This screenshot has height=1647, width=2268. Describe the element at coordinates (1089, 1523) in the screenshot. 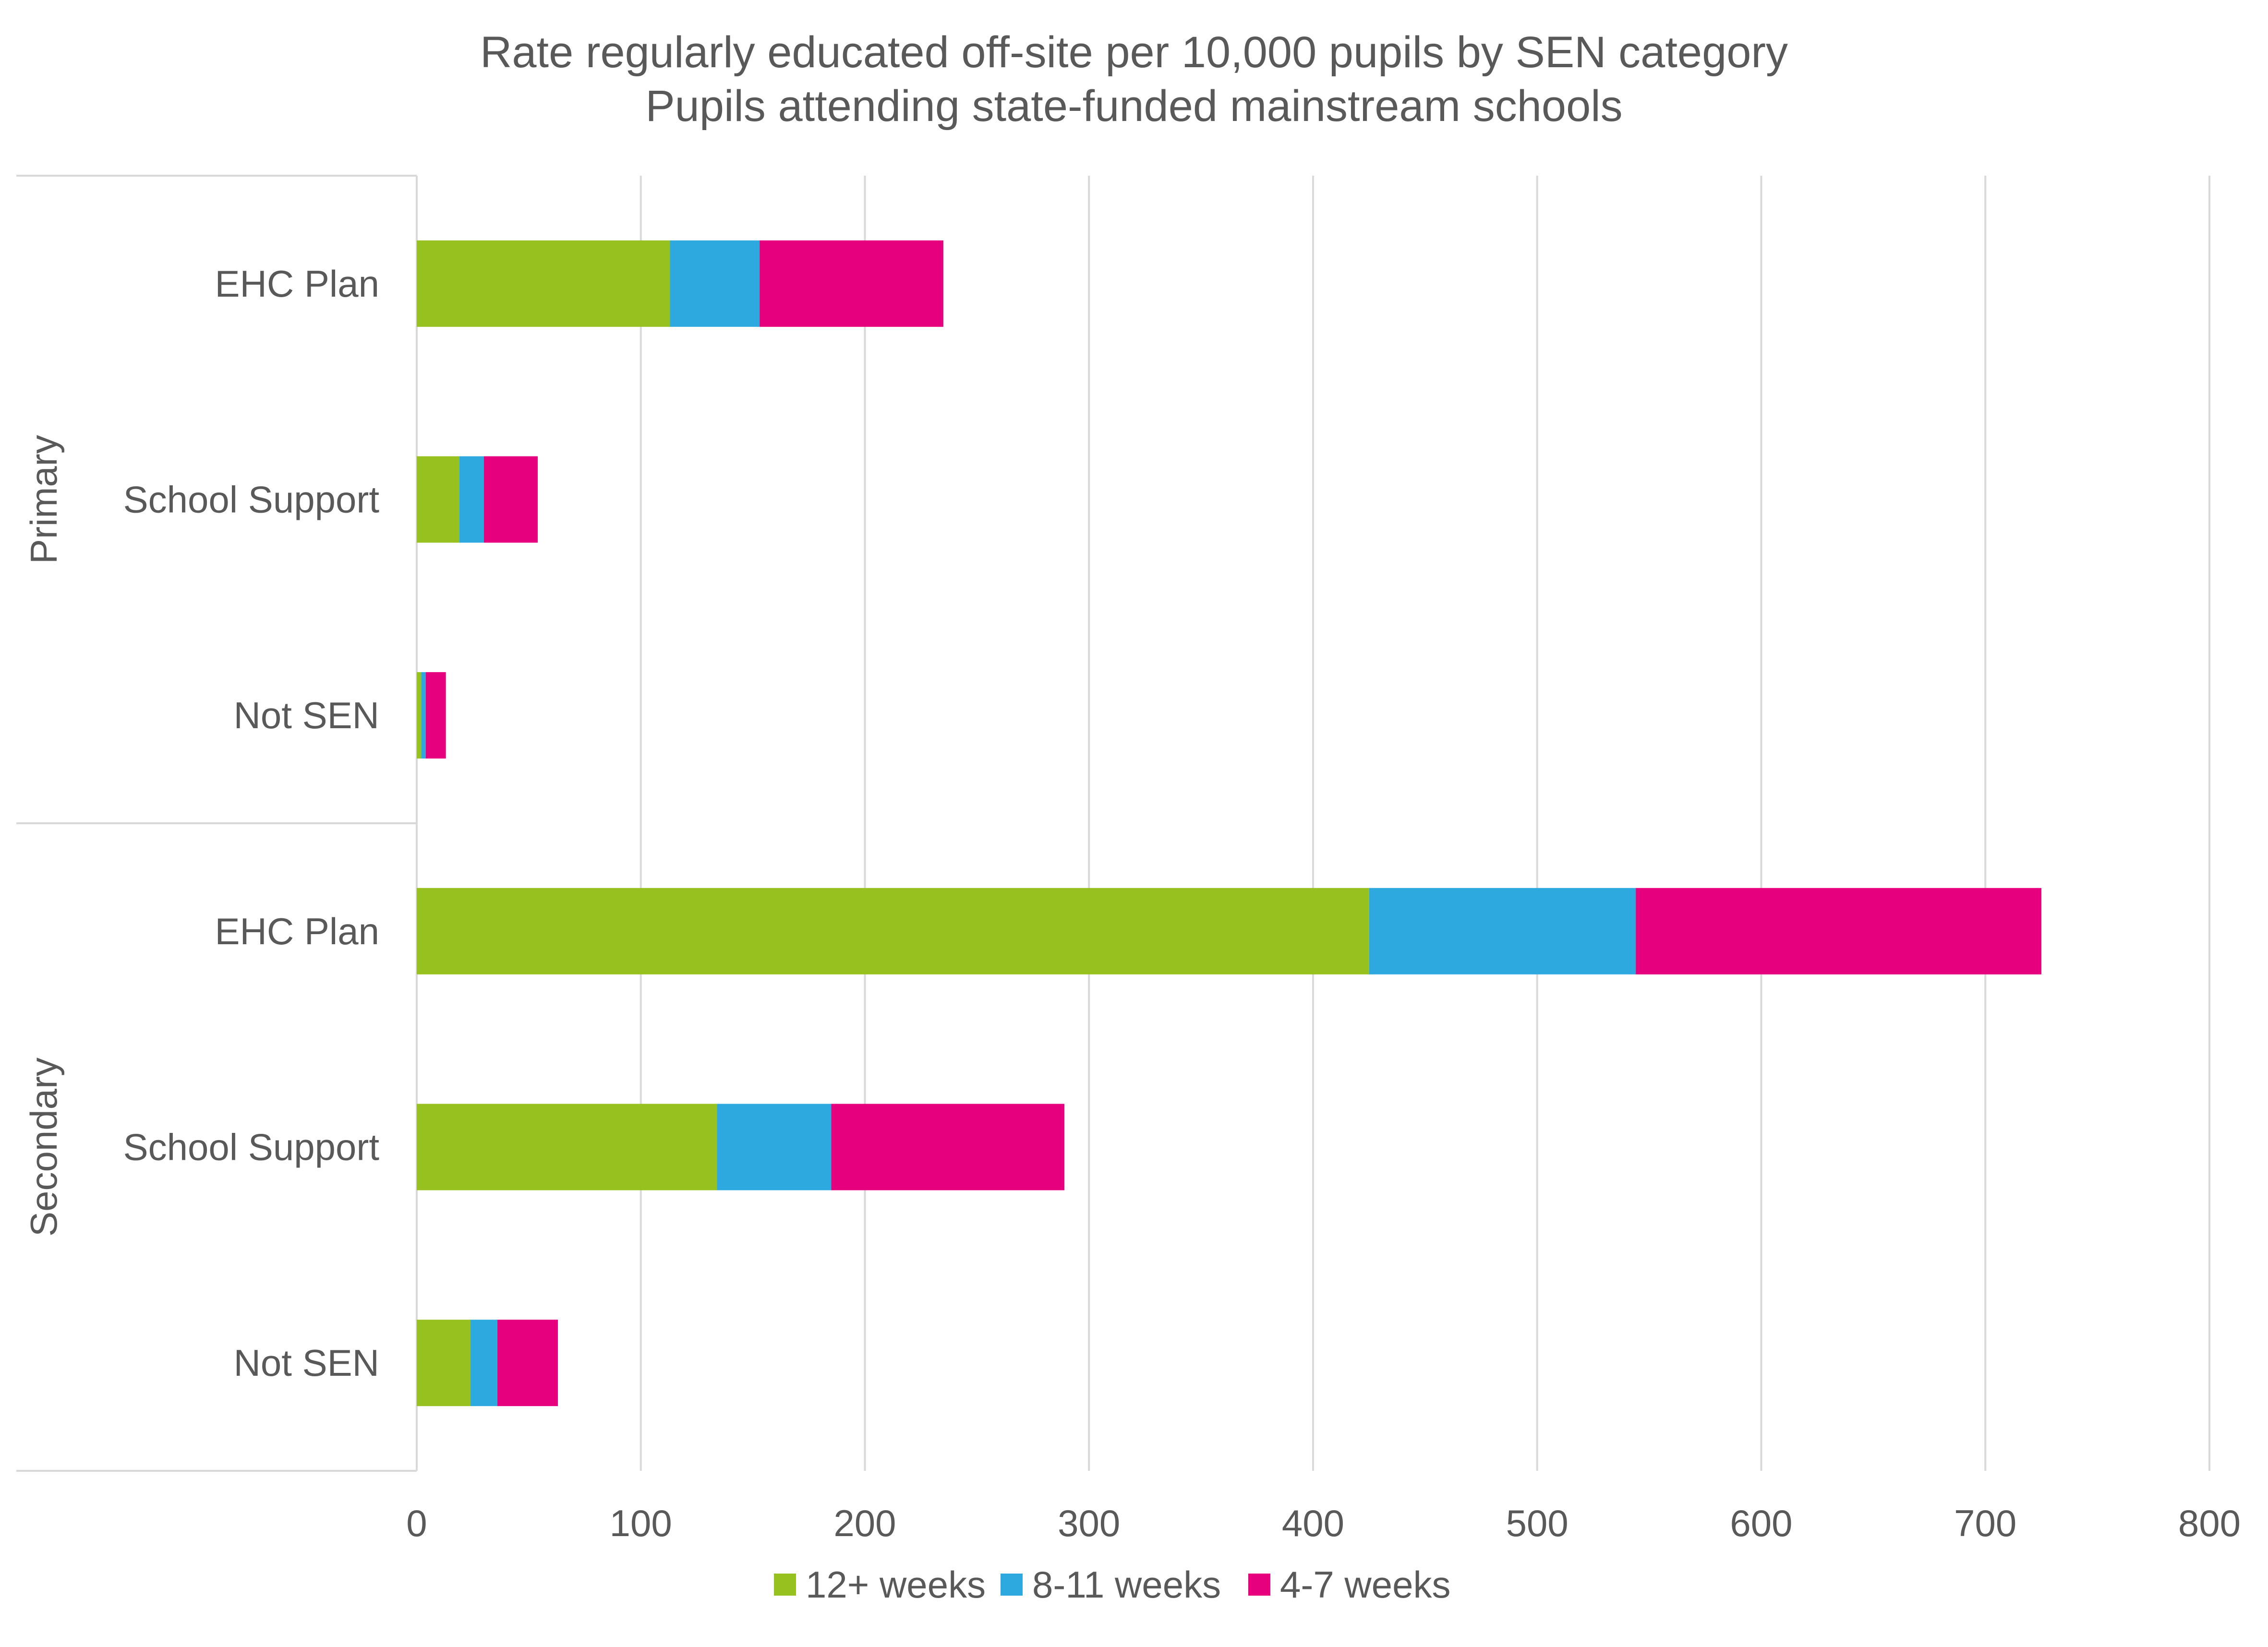

I see `x-tick-label: 300` at that location.